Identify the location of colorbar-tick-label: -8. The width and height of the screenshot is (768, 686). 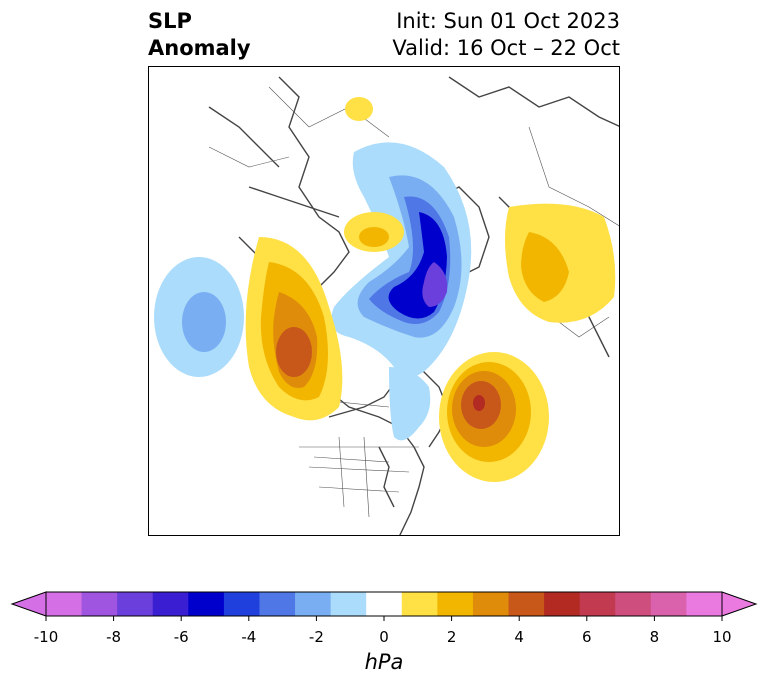
(114, 637).